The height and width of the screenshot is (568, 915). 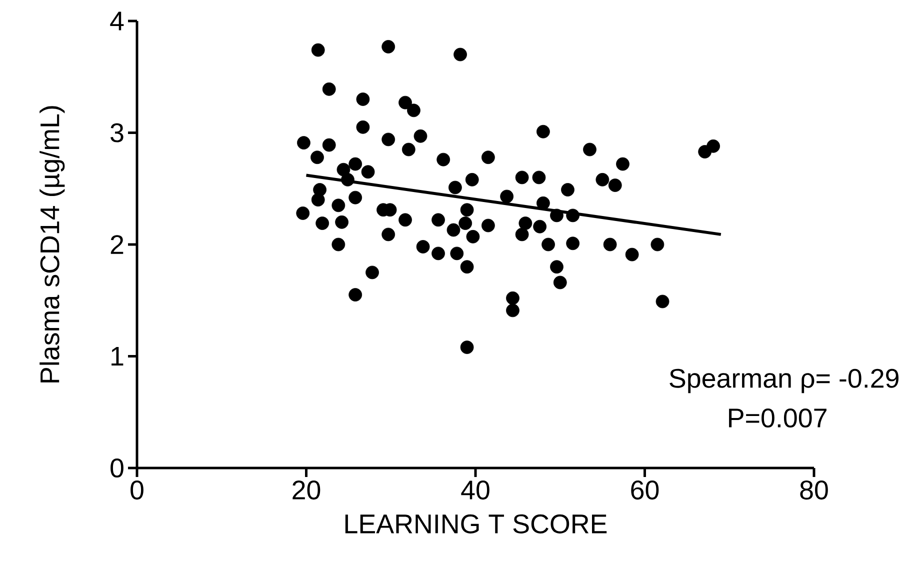 I want to click on x-tick-label: 80, so click(x=814, y=490).